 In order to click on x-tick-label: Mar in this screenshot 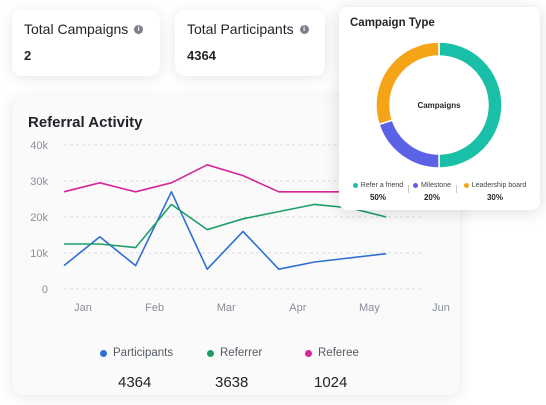, I will do `click(226, 308)`.